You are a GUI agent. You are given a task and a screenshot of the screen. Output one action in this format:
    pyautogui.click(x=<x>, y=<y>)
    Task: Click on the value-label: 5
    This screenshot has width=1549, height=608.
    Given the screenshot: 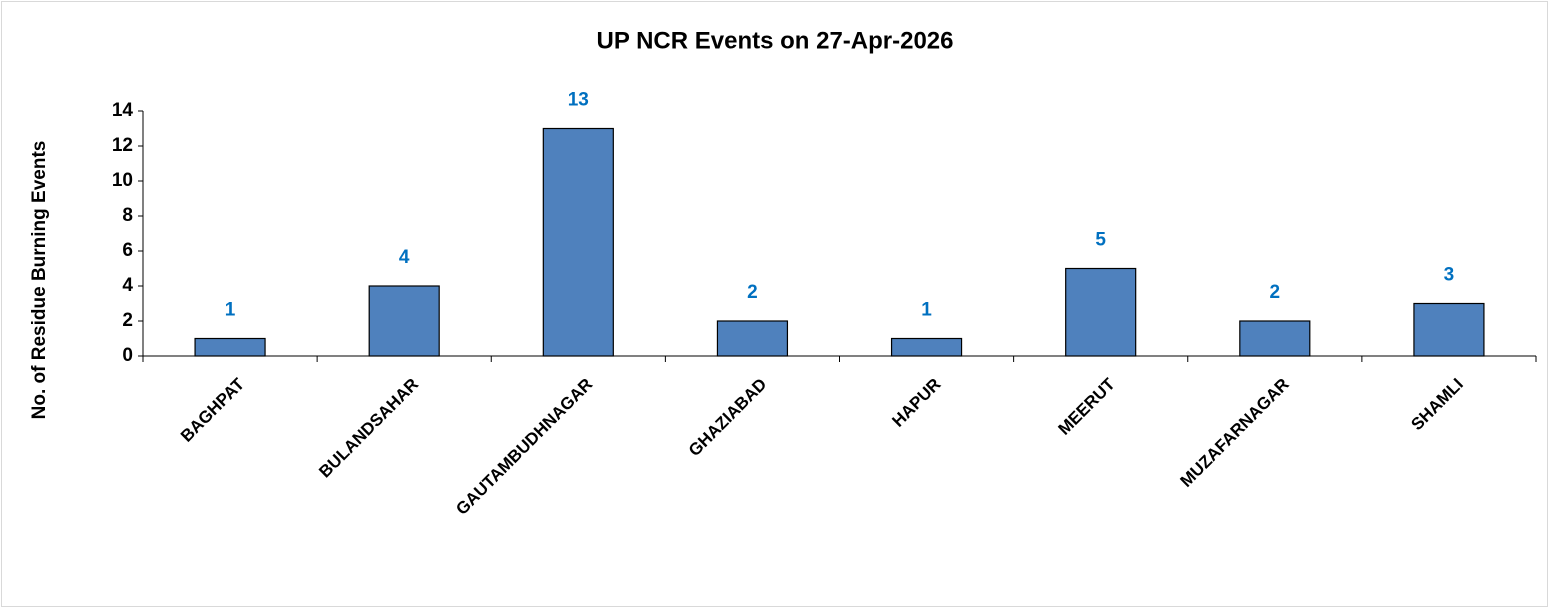 What is the action you would take?
    pyautogui.click(x=1100, y=240)
    